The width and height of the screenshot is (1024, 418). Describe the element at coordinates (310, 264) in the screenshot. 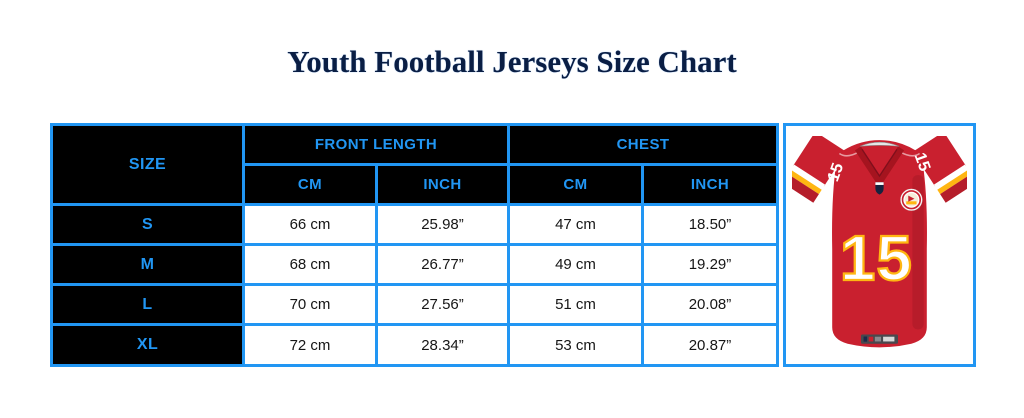

I see `front-cm-cell-m: 68 cm` at that location.